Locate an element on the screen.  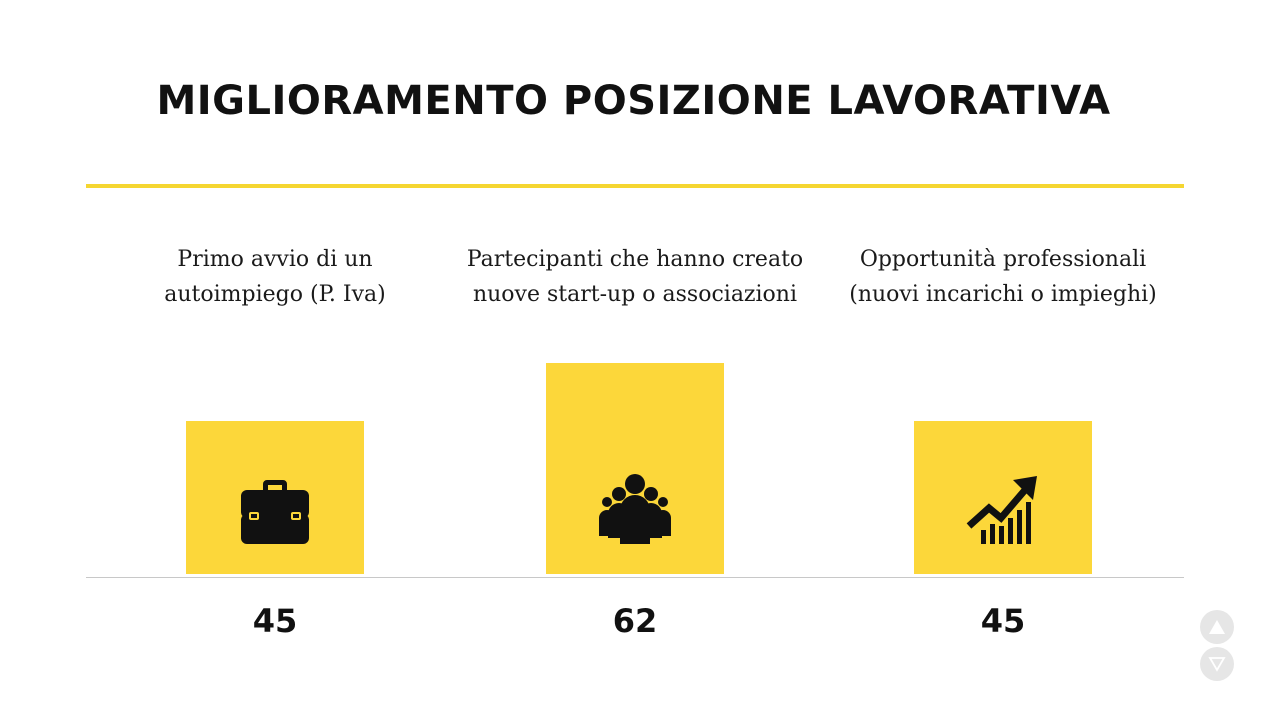
triangle-up-icon is located at coordinates (1217, 627).